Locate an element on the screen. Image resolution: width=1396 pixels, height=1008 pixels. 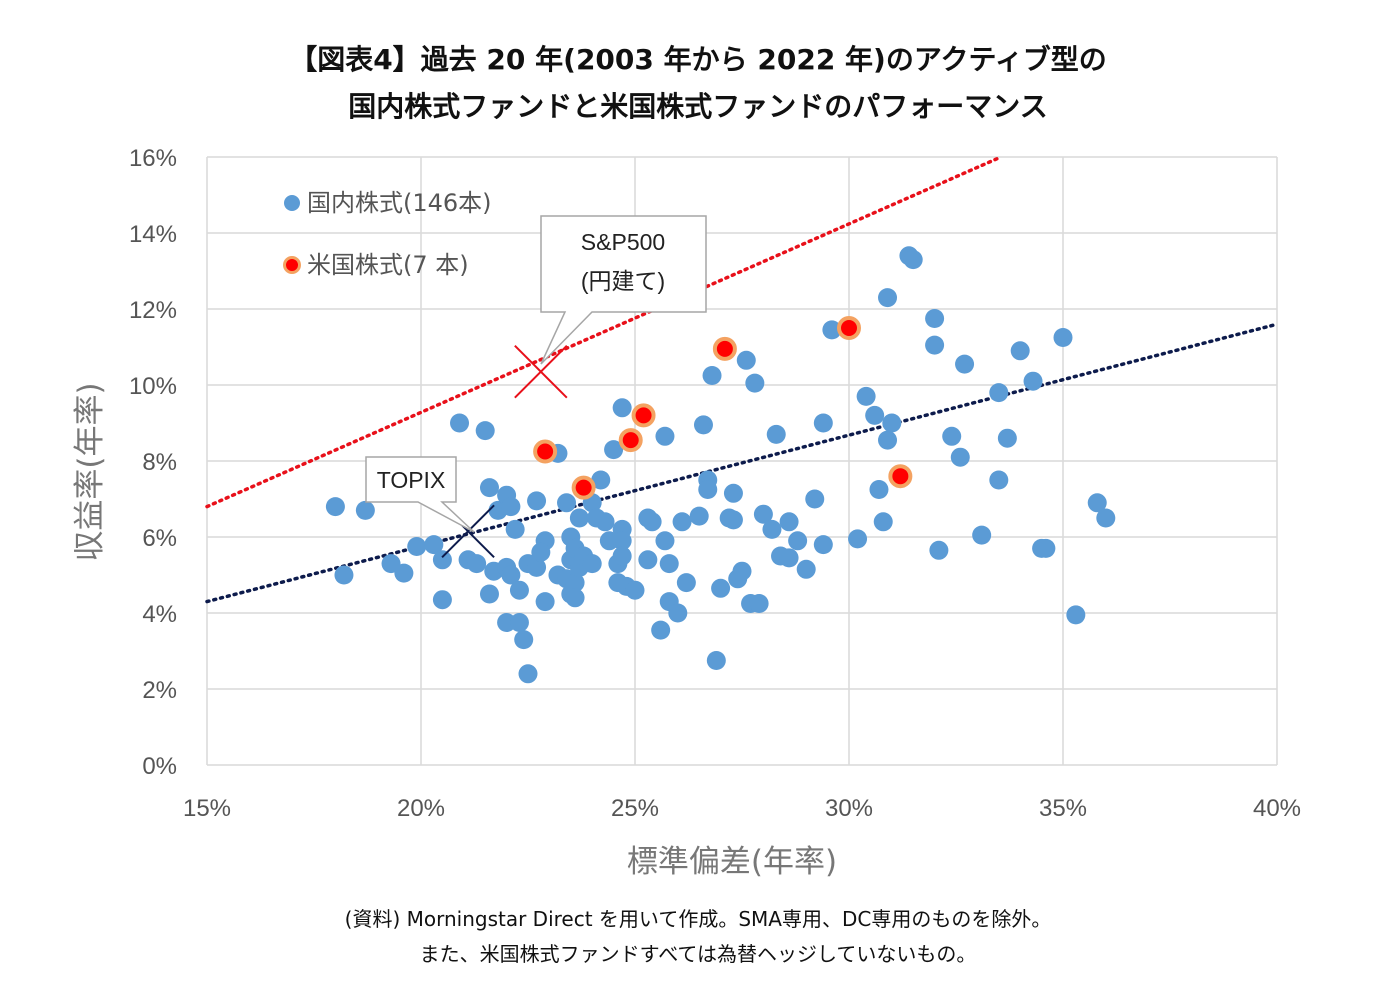
x-tick-label: 25% is located at coordinates (635, 808).